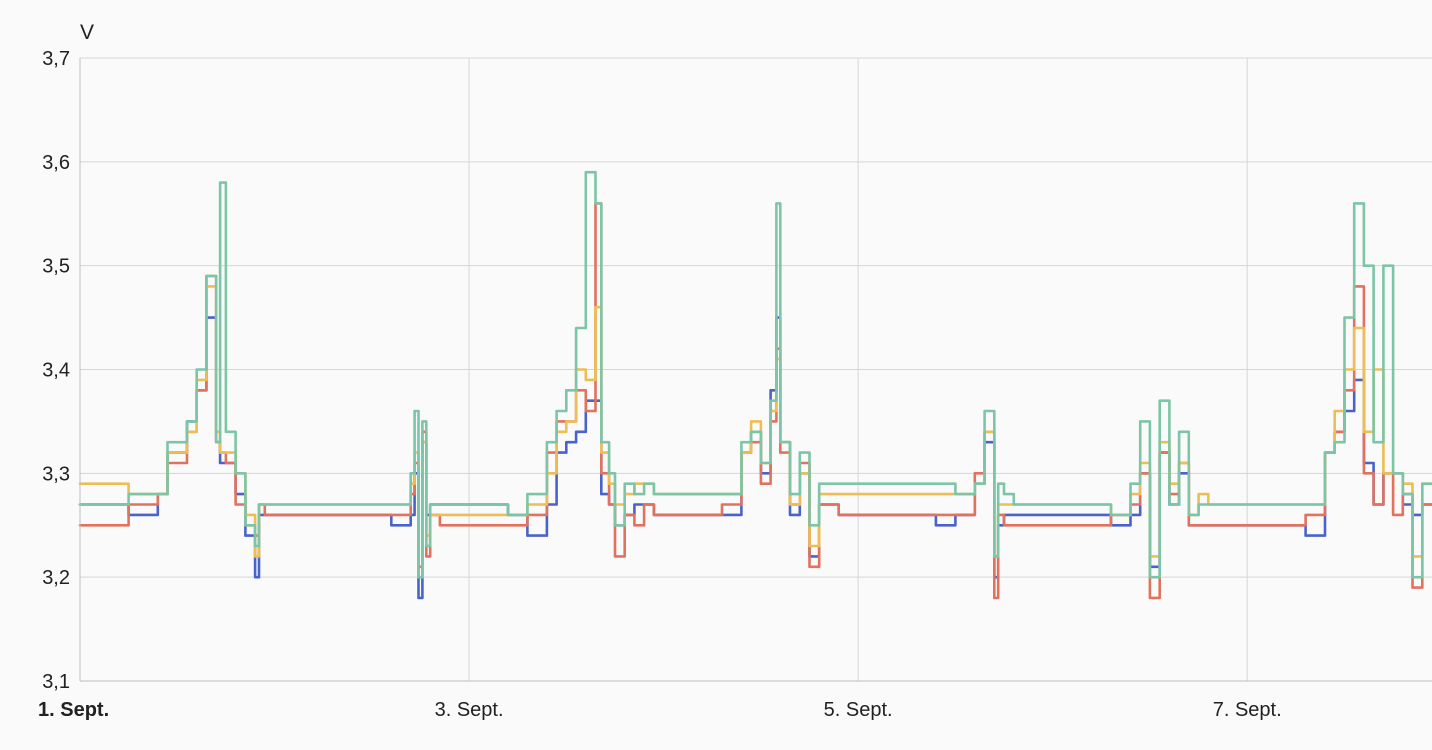 The height and width of the screenshot is (750, 1432). Describe the element at coordinates (1247, 710) in the screenshot. I see `x-tick-label: 7. Sept.` at that location.